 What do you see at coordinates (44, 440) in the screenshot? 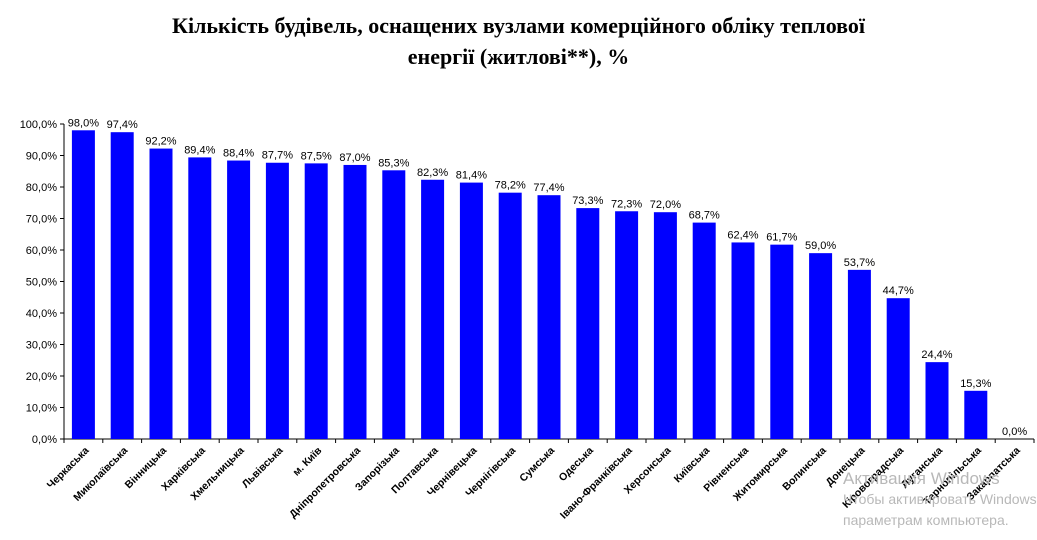
I see `y-tick-label: 0,0%` at bounding box center [44, 440].